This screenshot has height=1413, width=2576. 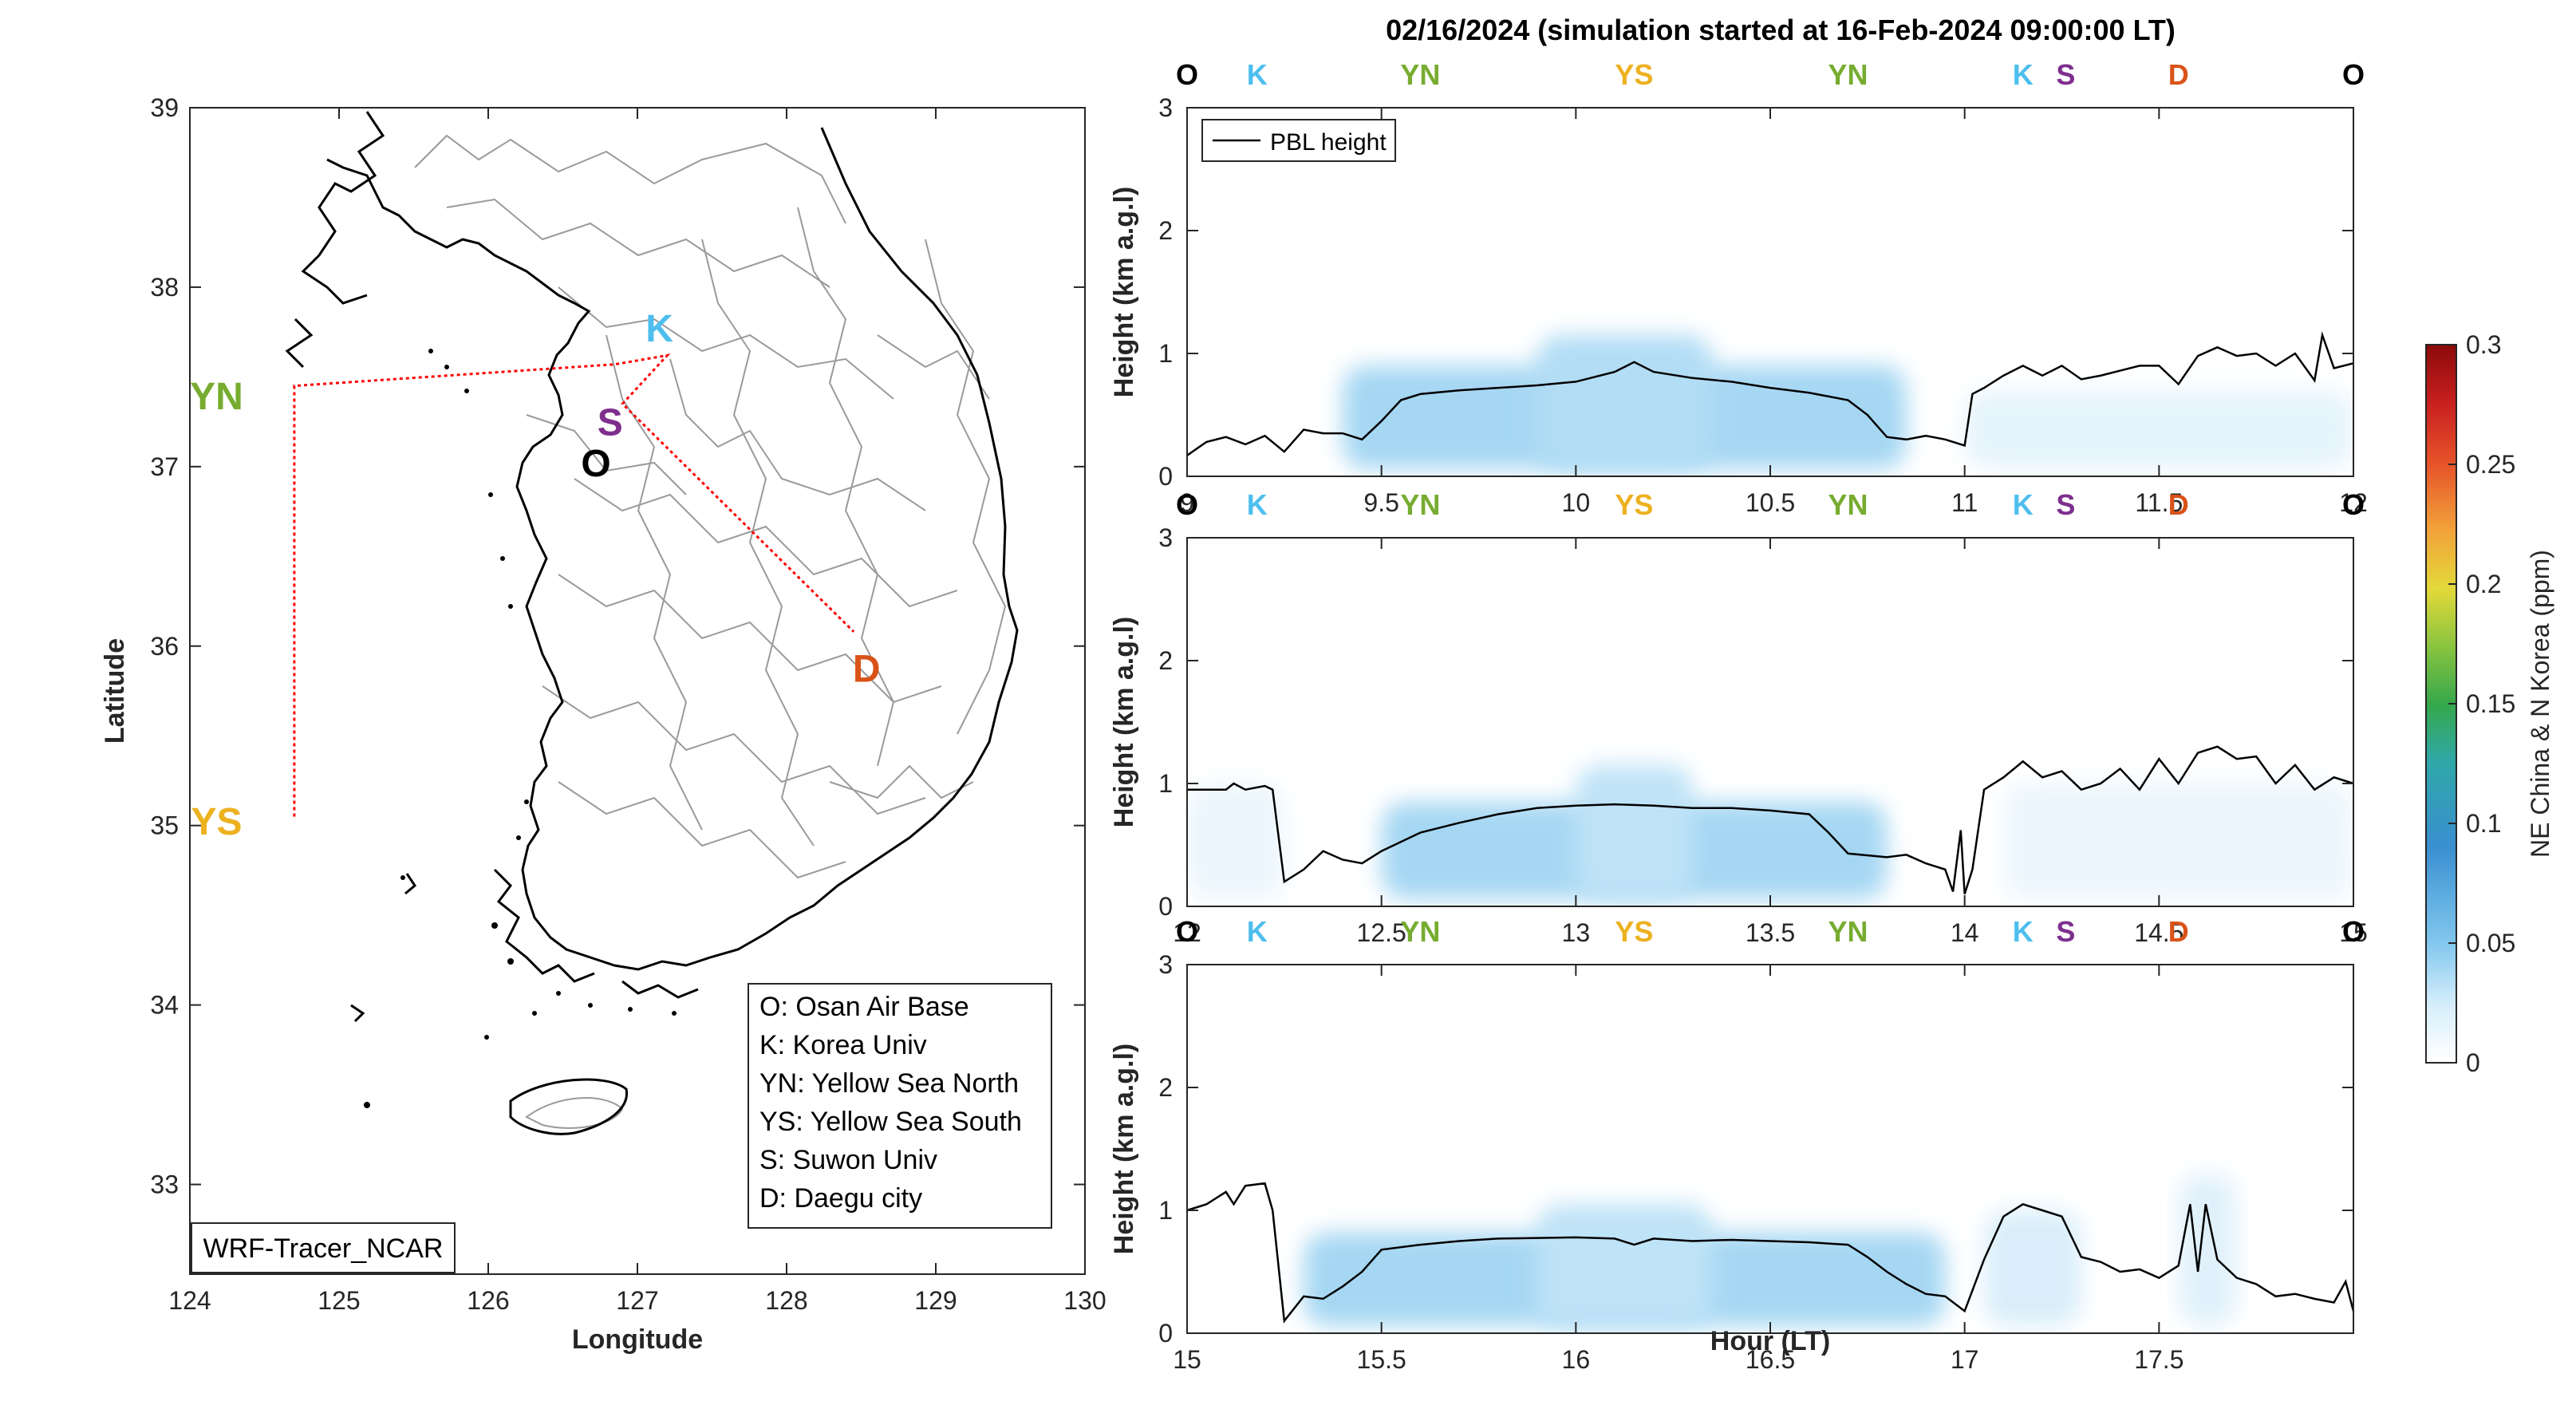 What do you see at coordinates (1771, 1359) in the screenshot?
I see `xtick-label: 16.5` at bounding box center [1771, 1359].